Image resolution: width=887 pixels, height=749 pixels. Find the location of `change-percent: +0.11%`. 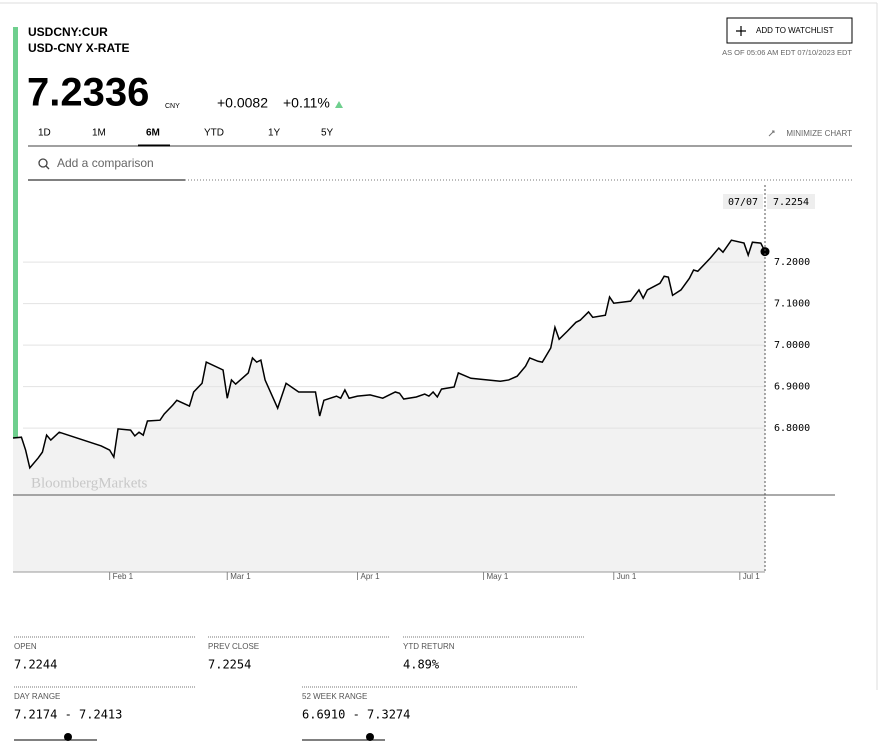

change-percent: +0.11% is located at coordinates (306, 103).